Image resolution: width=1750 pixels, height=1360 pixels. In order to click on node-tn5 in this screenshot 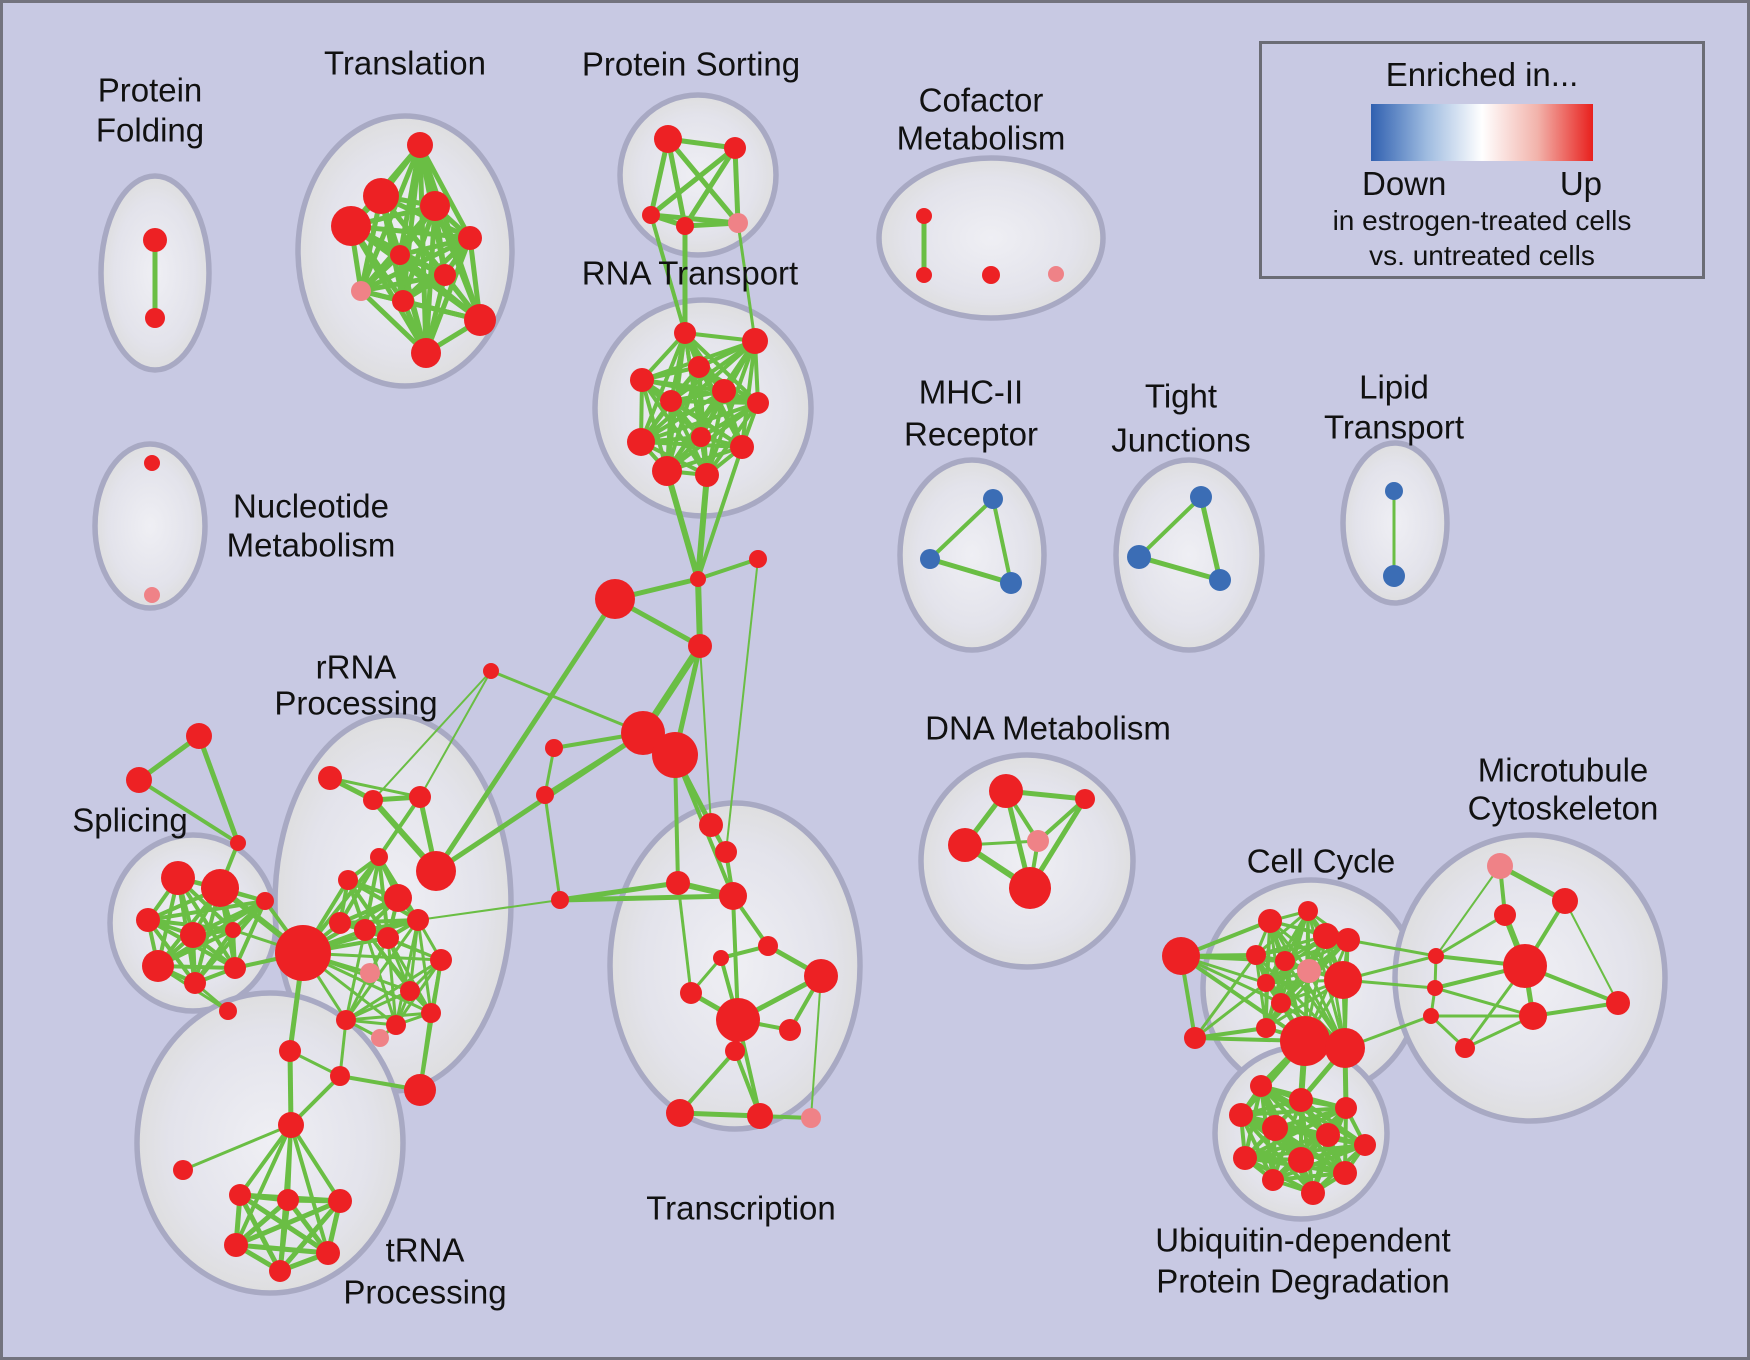, I will do `click(328, 1253)`.